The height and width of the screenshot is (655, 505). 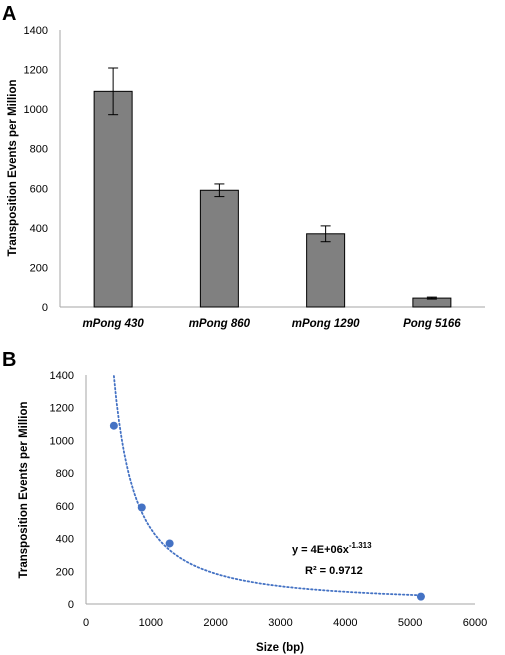 What do you see at coordinates (36, 110) in the screenshot?
I see `panel-a-y-tick-label: 1000` at bounding box center [36, 110].